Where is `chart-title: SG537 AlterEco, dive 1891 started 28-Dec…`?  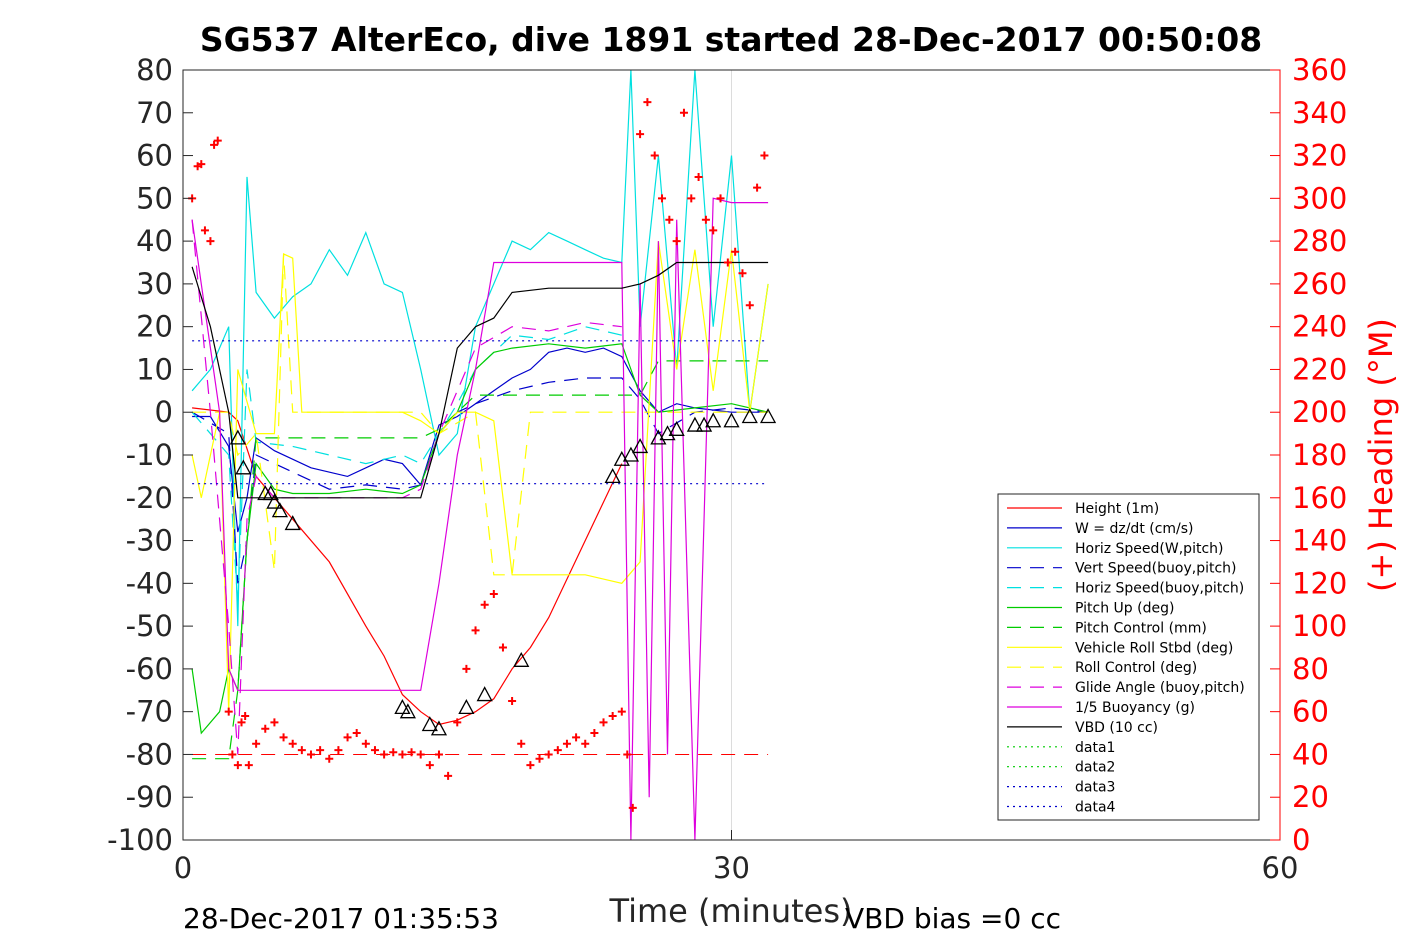 chart-title: SG537 AlterEco, dive 1891 started 28-Dec… is located at coordinates (731, 39).